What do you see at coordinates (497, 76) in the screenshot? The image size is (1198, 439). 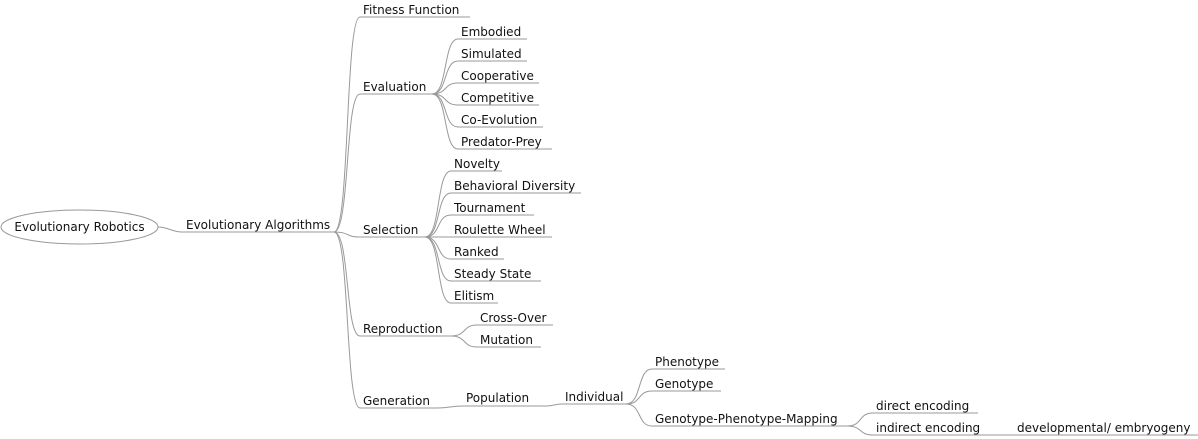 I see `node-cooperative: Cooperative` at bounding box center [497, 76].